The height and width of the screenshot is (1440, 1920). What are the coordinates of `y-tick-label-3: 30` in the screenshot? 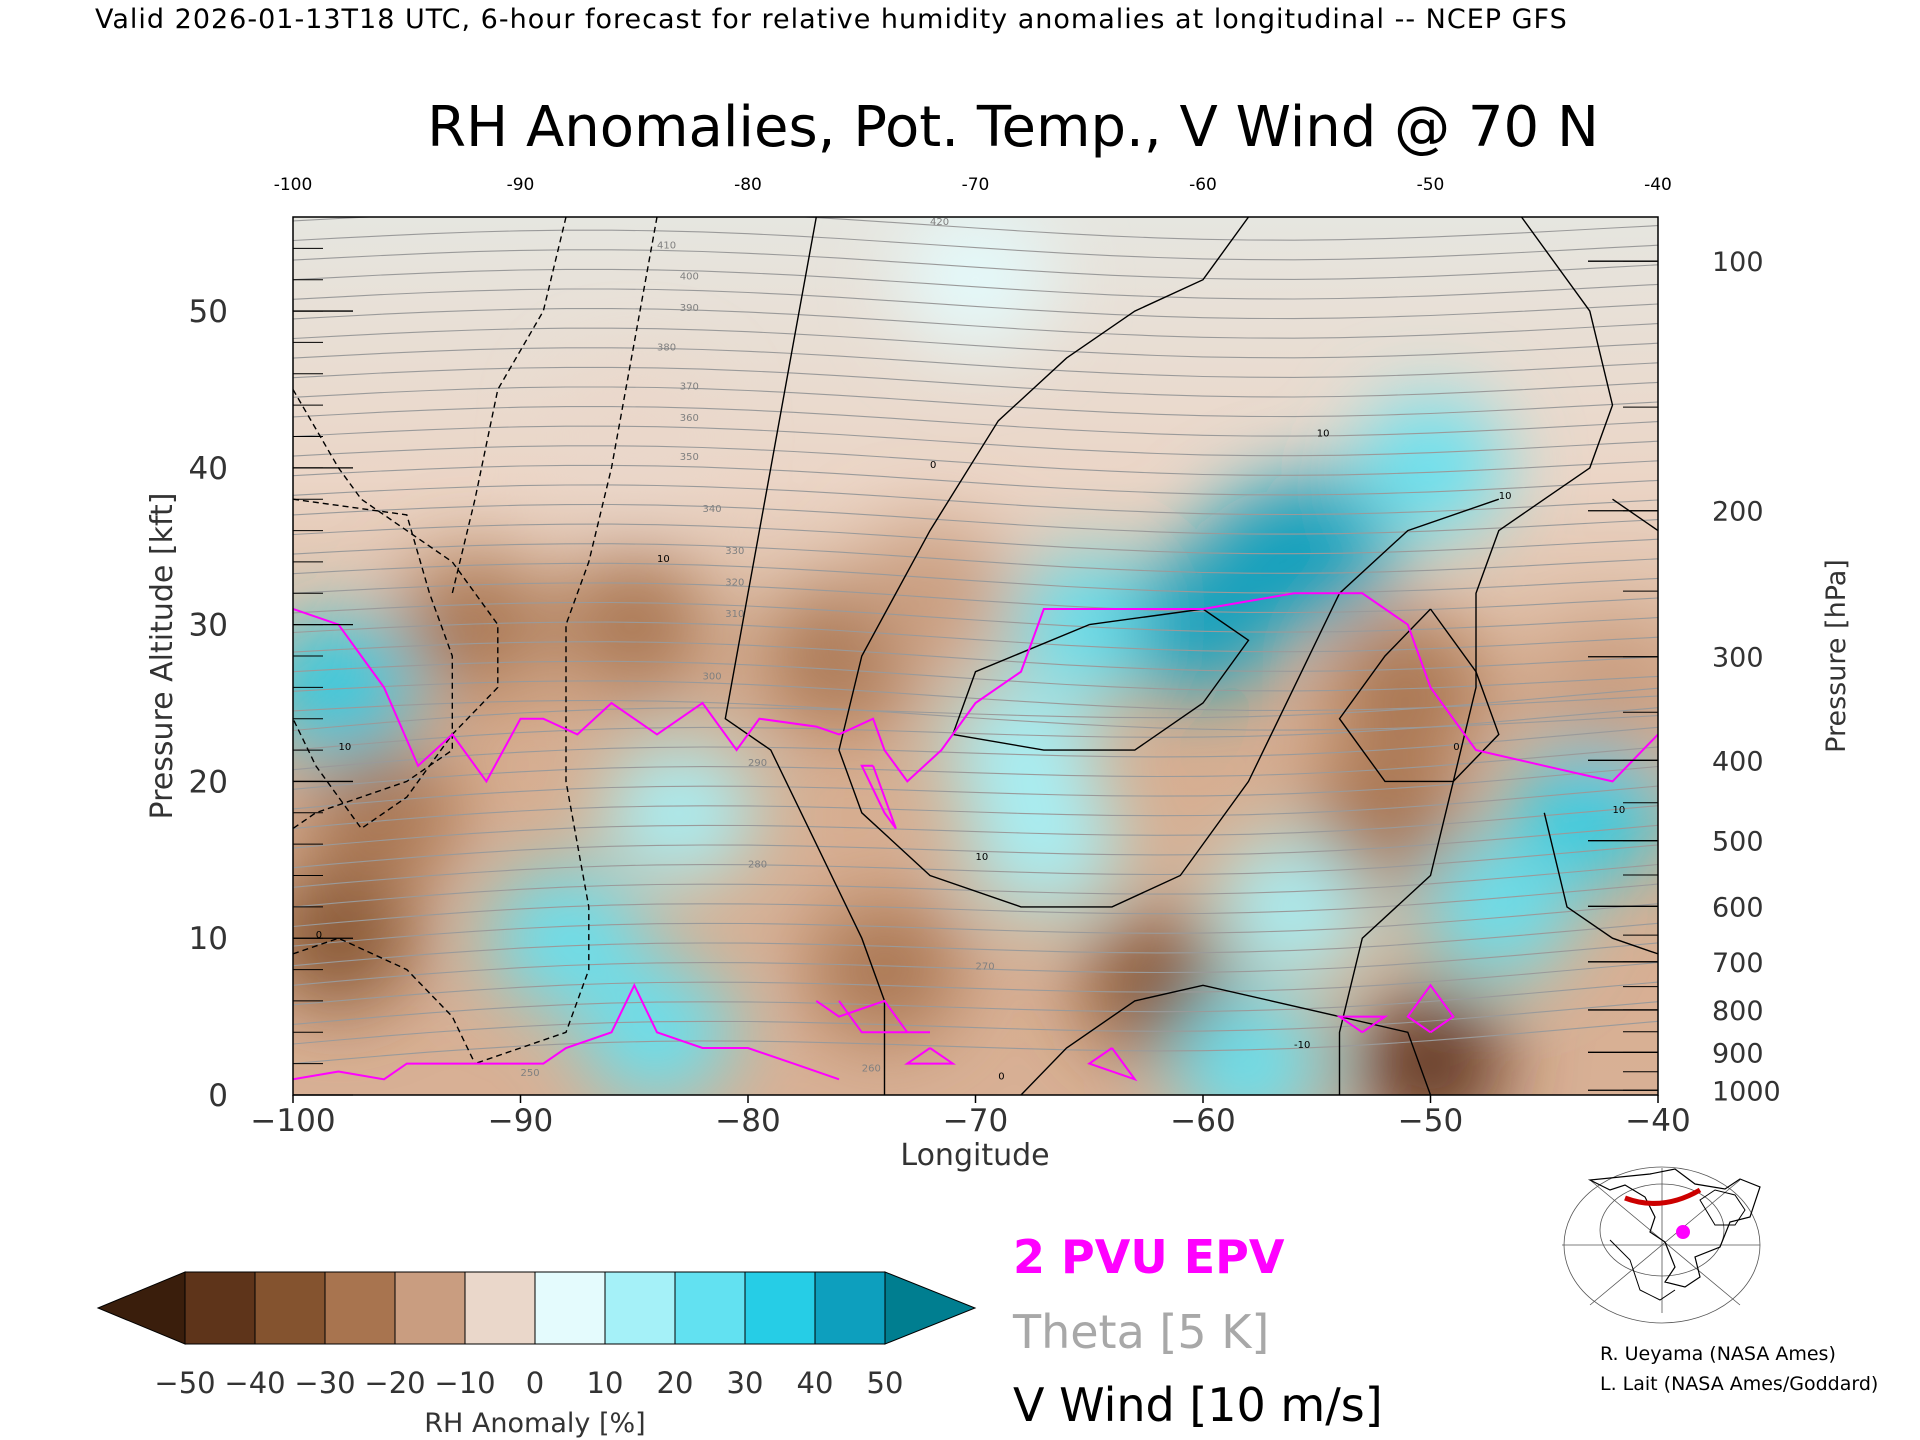 It's located at (208, 626).